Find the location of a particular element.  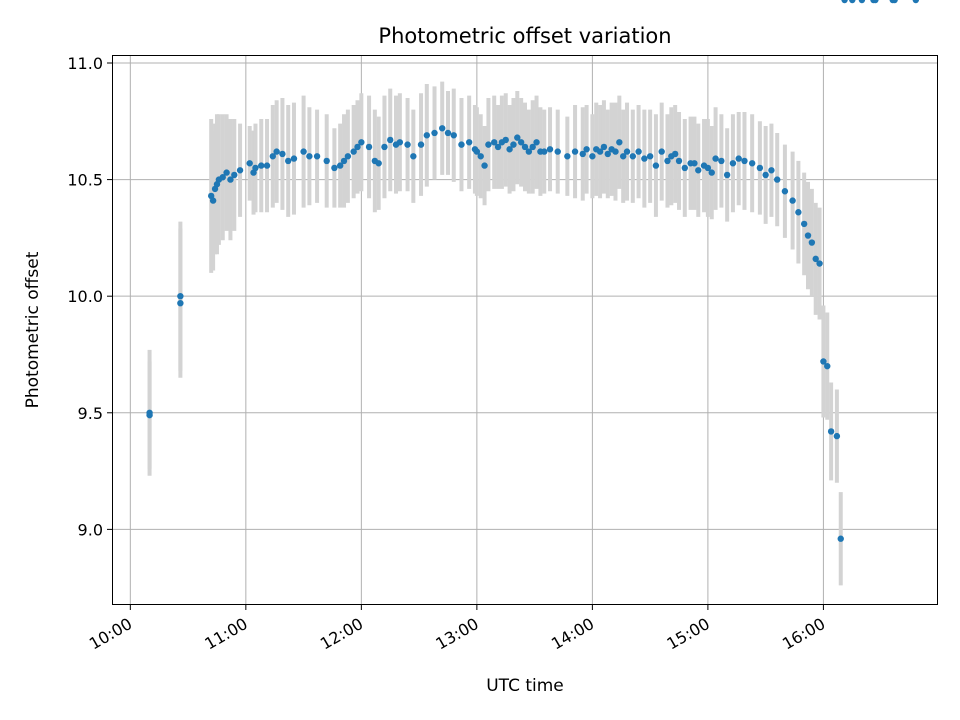

y-tick-label: 9.0 is located at coordinates (90, 529).